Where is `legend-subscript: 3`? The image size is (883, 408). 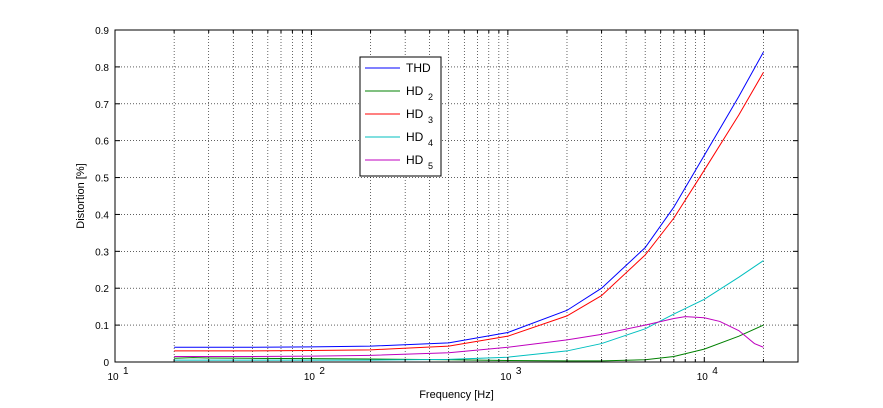
legend-subscript: 3 is located at coordinates (430, 120).